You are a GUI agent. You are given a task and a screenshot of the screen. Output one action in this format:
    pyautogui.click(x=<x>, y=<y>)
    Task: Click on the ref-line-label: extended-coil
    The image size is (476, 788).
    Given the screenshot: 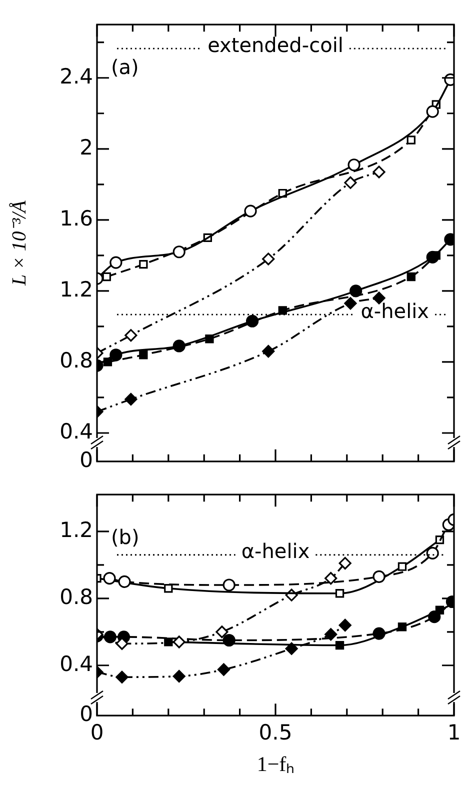 What is the action you would take?
    pyautogui.click(x=276, y=44)
    